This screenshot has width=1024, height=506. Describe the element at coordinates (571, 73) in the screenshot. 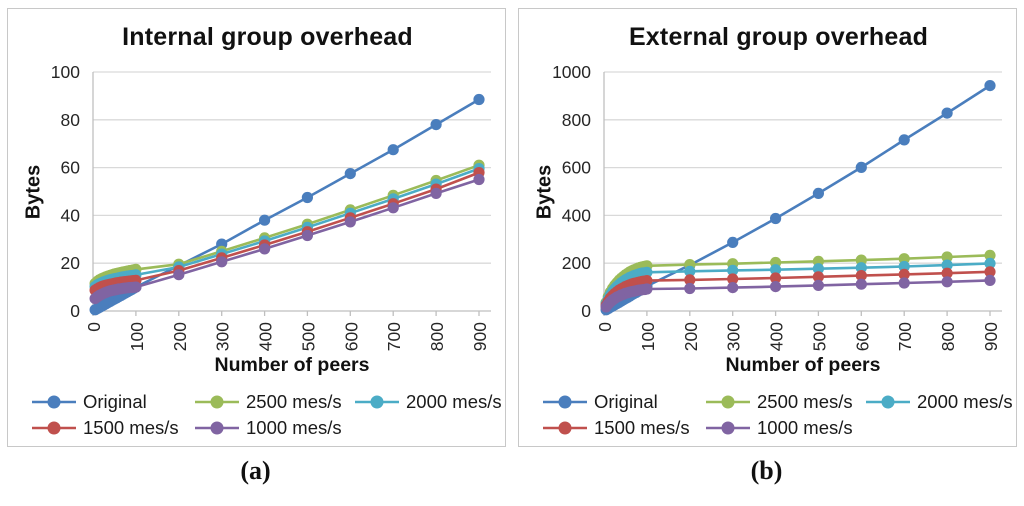

I see `svg-text: 1000` at that location.